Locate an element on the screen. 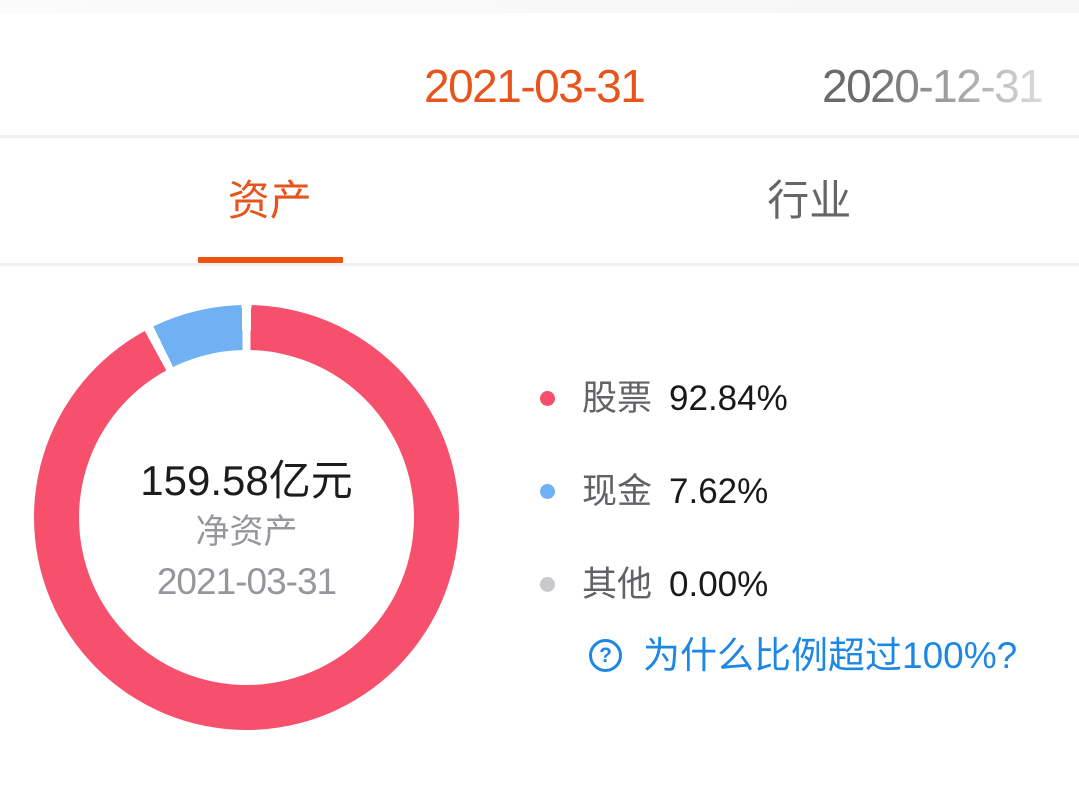  stocks-dot-icon is located at coordinates (547, 398).